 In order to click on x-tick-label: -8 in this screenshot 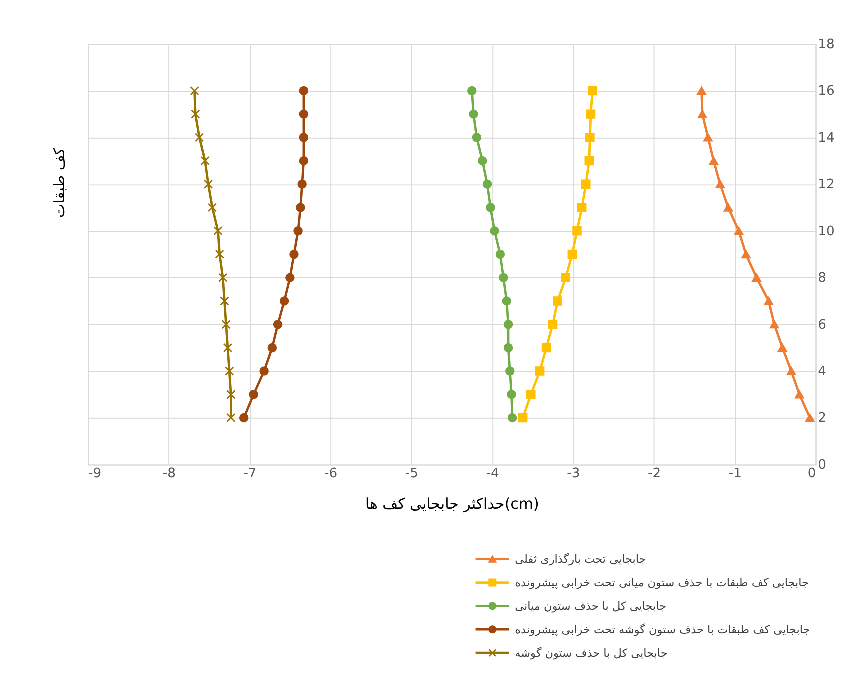, I will do `click(169, 474)`.